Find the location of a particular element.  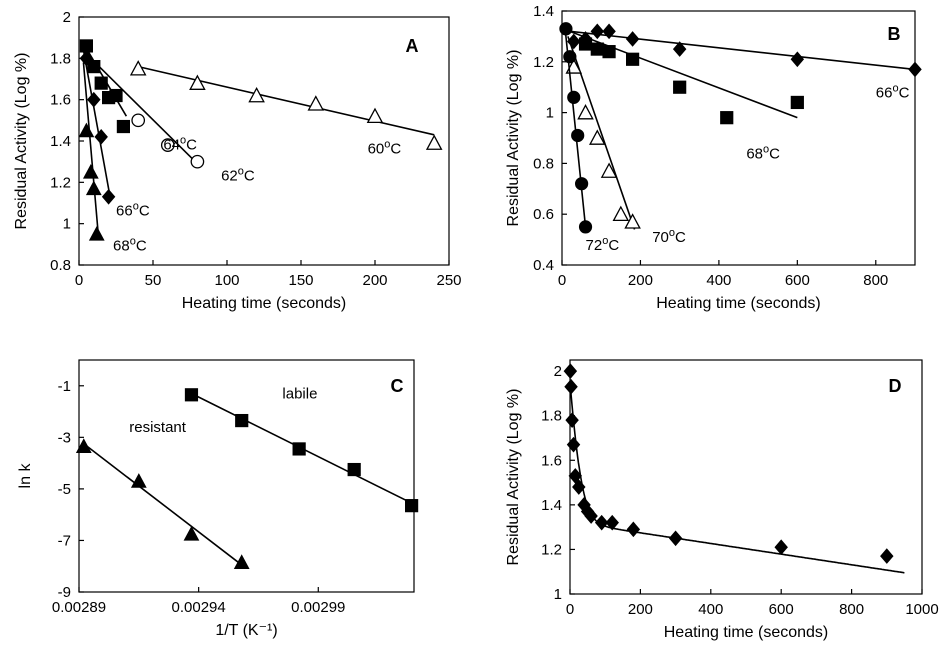

series-68-c is located at coordinates (91, 151).